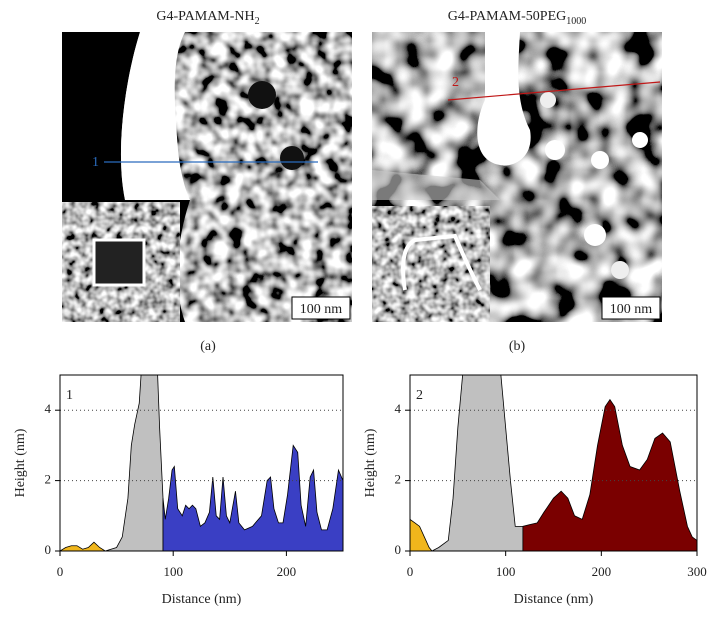  I want to click on x-tick-label: 300, so click(697, 571).